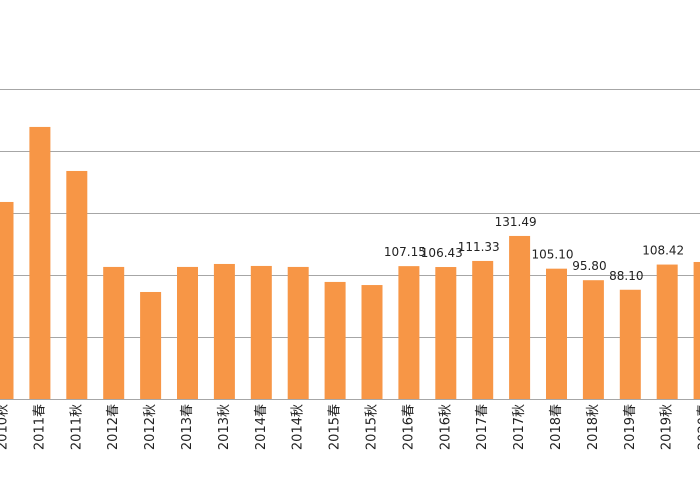 The width and height of the screenshot is (700, 500). I want to click on x-tick-label: 2013秋, so click(224, 427).